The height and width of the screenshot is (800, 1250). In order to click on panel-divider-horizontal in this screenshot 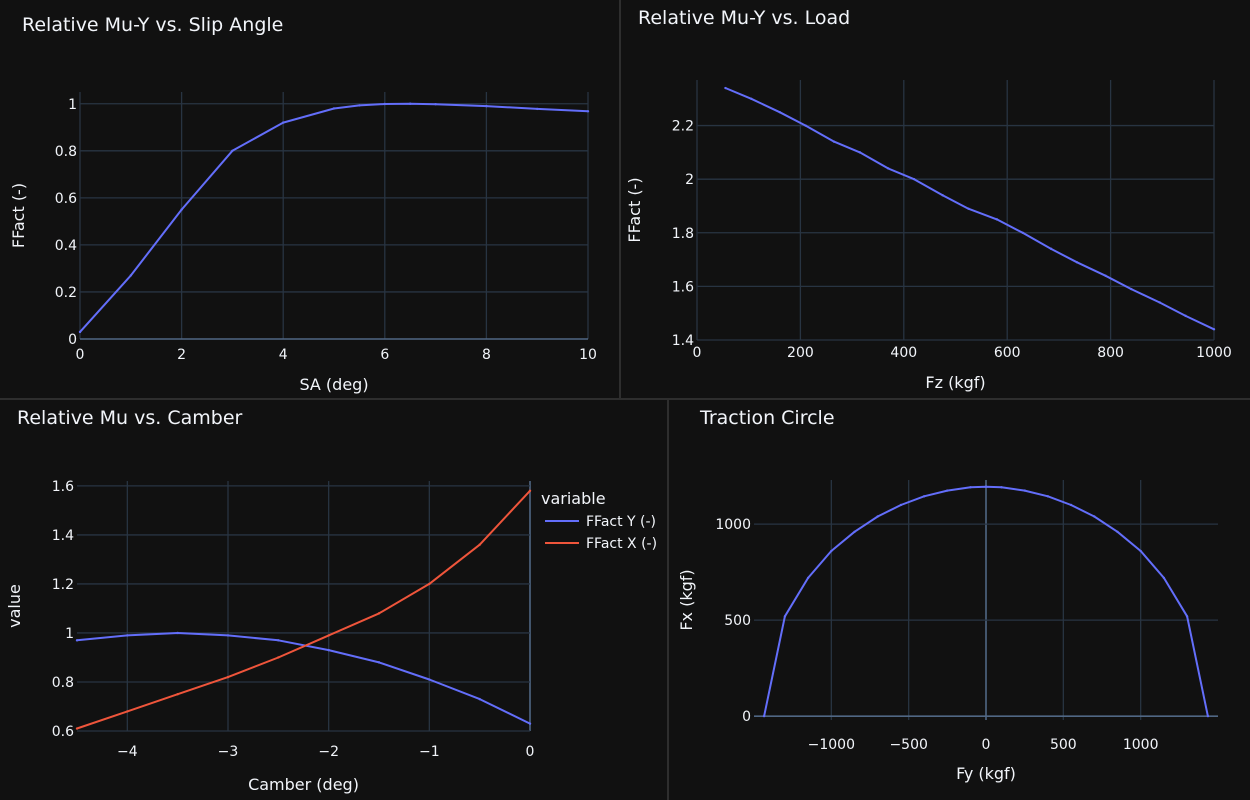, I will do `click(625, 399)`.